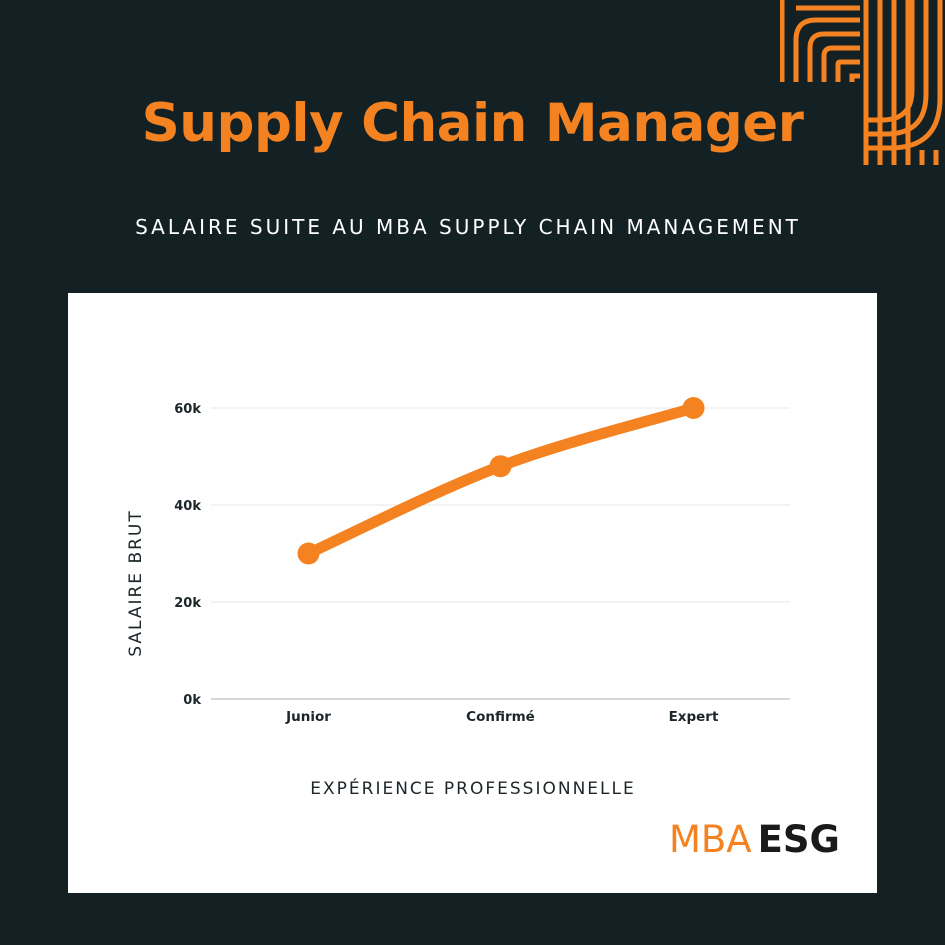  I want to click on data-points, so click(501, 481).